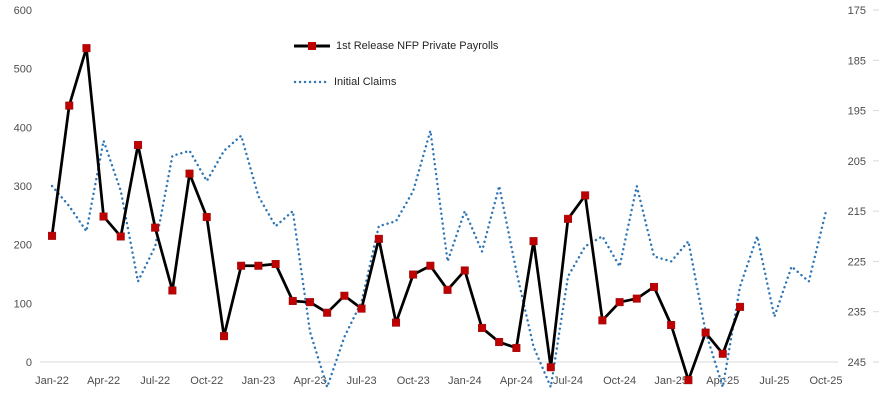  I want to click on x-axis-tick-label: Jan-24, so click(465, 381).